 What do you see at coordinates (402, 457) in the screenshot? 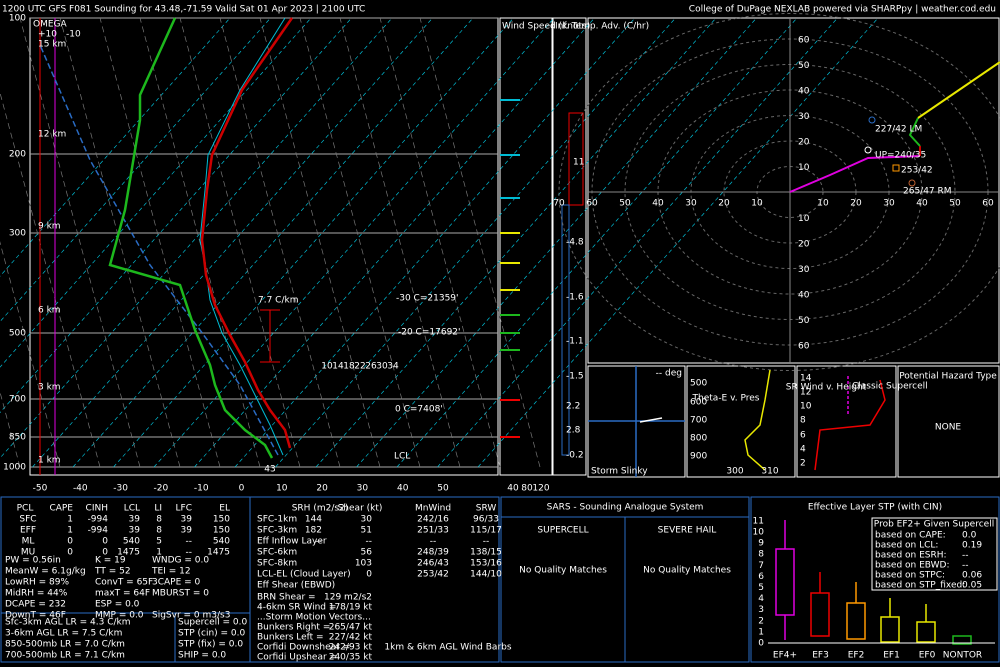
I see `lcl-label: LCL` at bounding box center [402, 457].